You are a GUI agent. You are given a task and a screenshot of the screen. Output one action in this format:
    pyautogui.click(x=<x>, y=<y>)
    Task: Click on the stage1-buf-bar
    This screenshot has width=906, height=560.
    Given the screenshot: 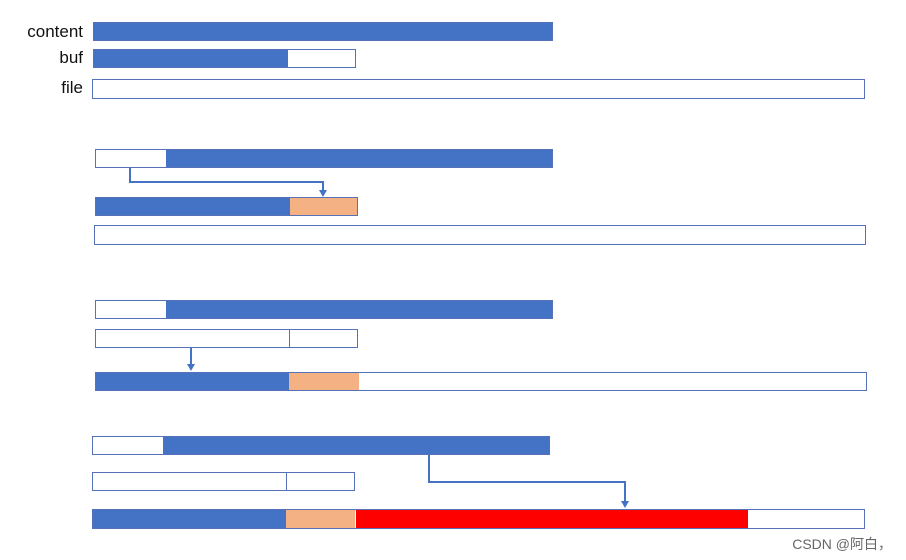 What is the action you would take?
    pyautogui.click(x=224, y=58)
    